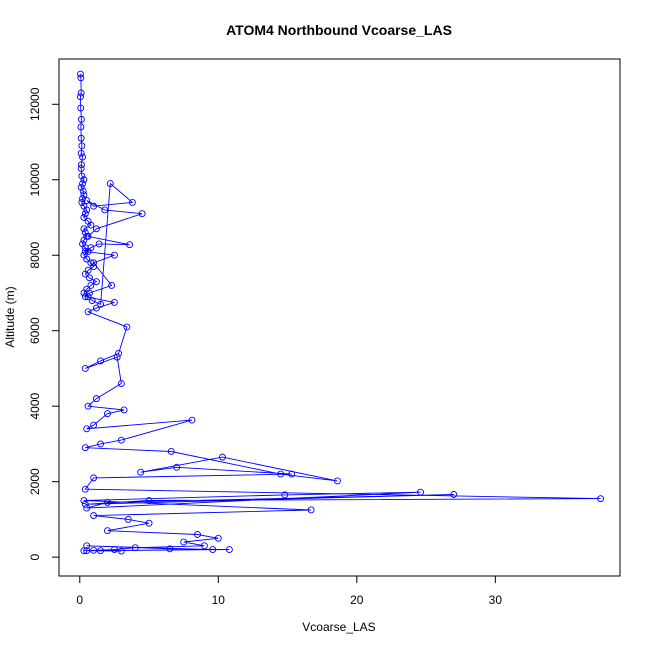 The width and height of the screenshot is (650, 650). What do you see at coordinates (357, 600) in the screenshot?
I see `x-tick-label: 20` at bounding box center [357, 600].